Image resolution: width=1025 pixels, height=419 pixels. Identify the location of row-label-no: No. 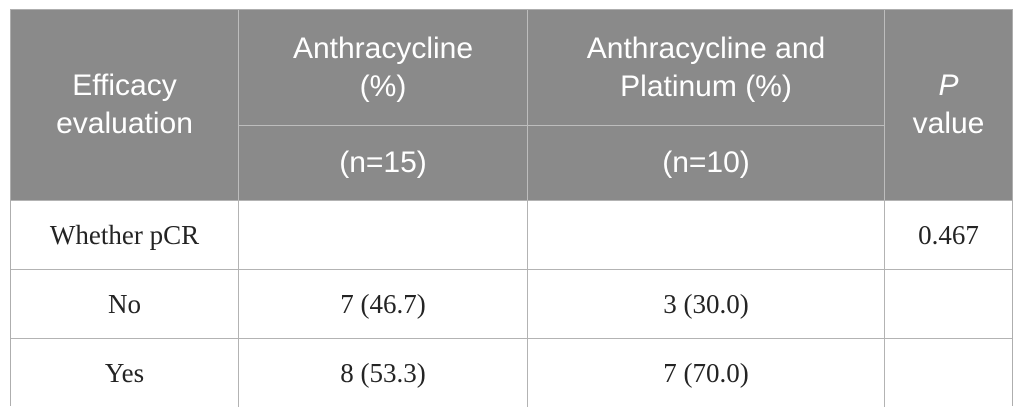
(124, 303).